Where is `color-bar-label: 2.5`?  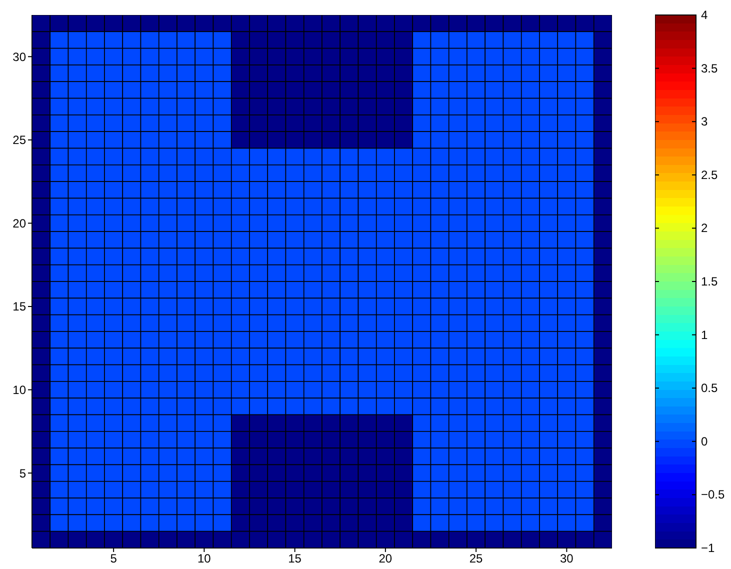 color-bar-label: 2.5 is located at coordinates (709, 175).